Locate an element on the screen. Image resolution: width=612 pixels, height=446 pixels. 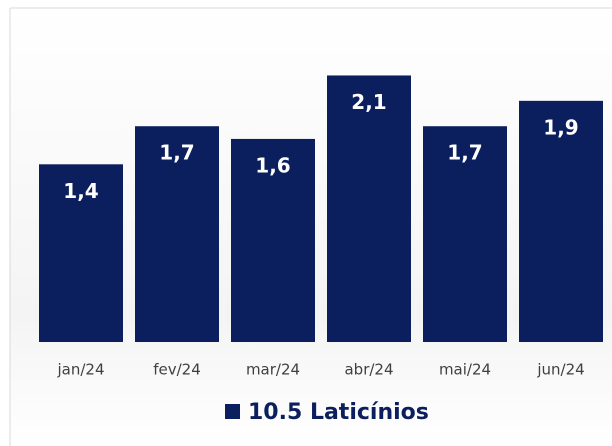
x-tick-label: fev/24 is located at coordinates (177, 370).